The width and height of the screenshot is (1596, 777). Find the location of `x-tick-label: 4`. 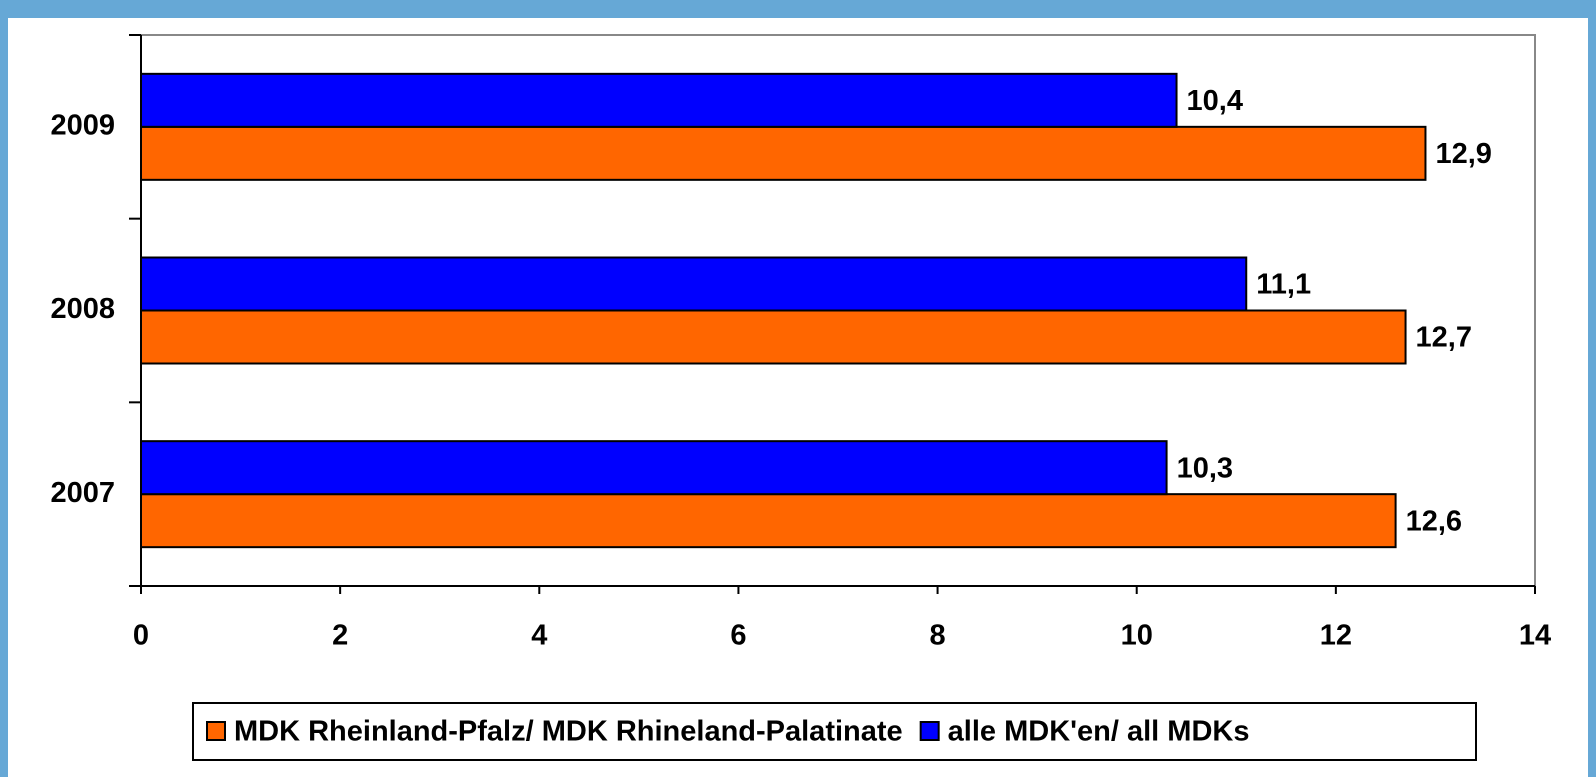

x-tick-label: 4 is located at coordinates (539, 636).